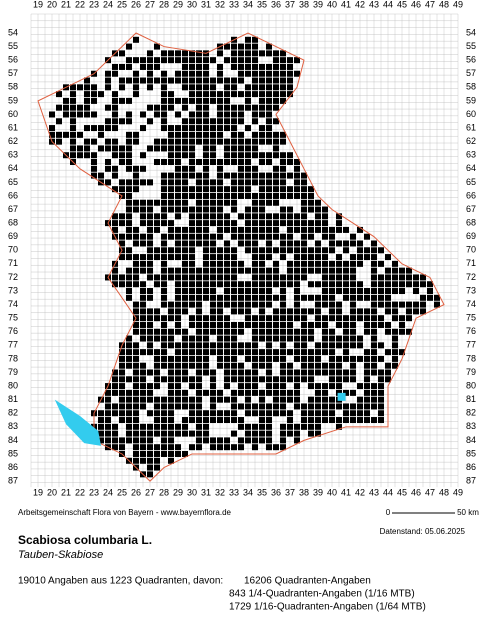 The width and height of the screenshot is (500, 625). I want to click on column-label: 33, so click(234, 4).